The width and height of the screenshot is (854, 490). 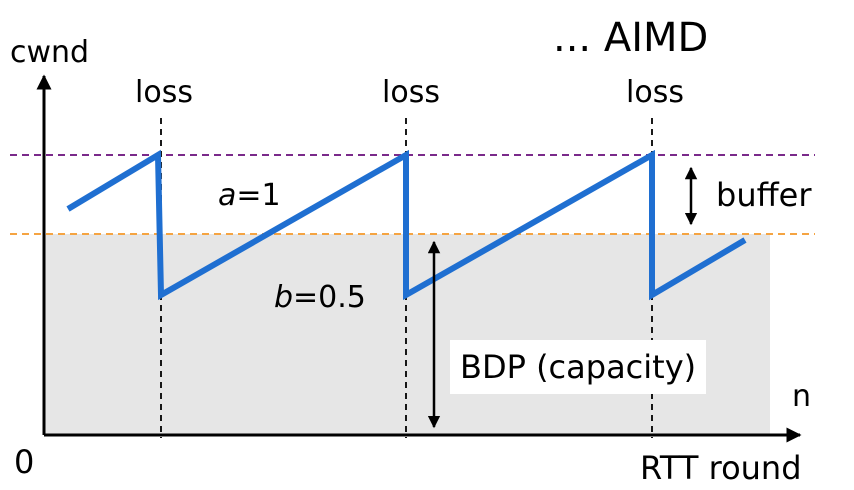 I want to click on diagram-title: ... AIMD, so click(x=631, y=38).